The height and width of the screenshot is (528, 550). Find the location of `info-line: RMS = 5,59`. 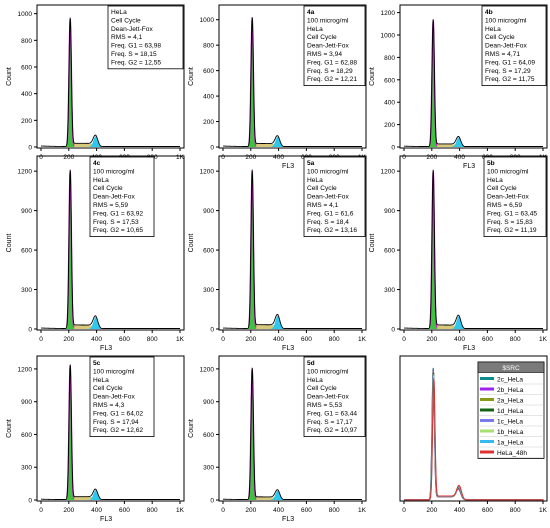

info-line: RMS = 5,59 is located at coordinates (110, 205).